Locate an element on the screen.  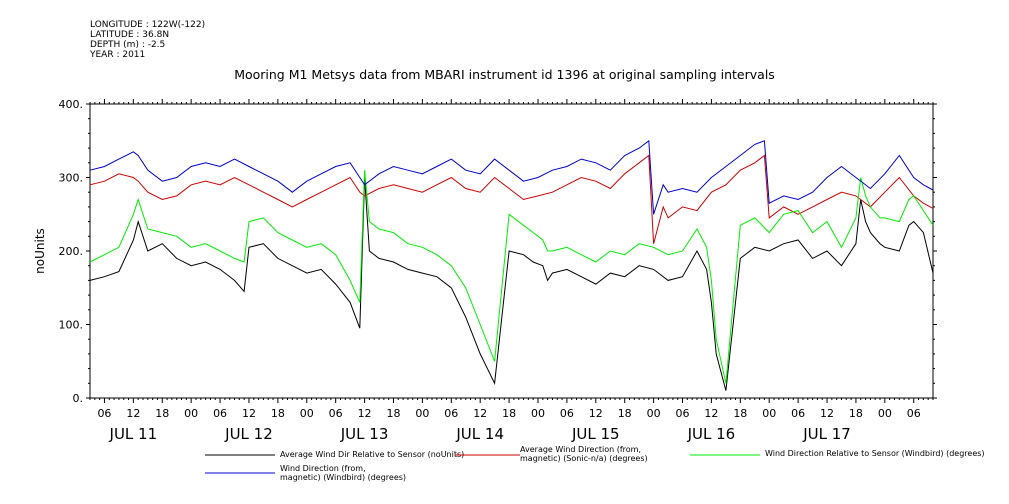
legend-entry-label: magnetic) (Sonic-n/a) (degrees) is located at coordinates (584, 458).